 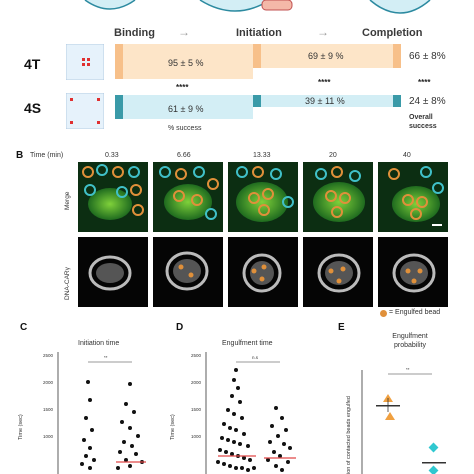 What do you see at coordinates (196, 436) in the screenshot?
I see `panel-d-ytick-1000: 1000` at bounding box center [196, 436].